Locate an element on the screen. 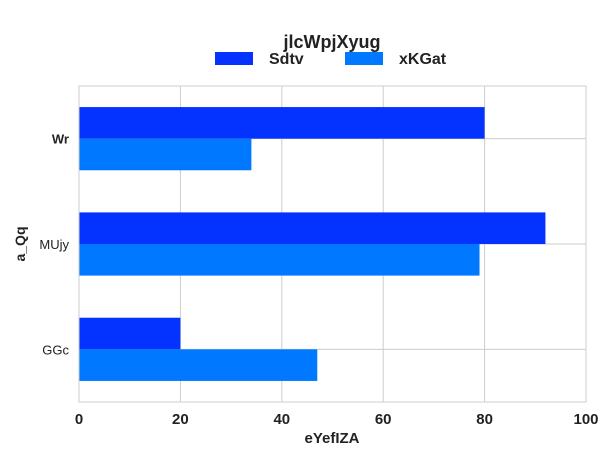 The image size is (616, 467). x-tick-label: 100 is located at coordinates (585, 419).